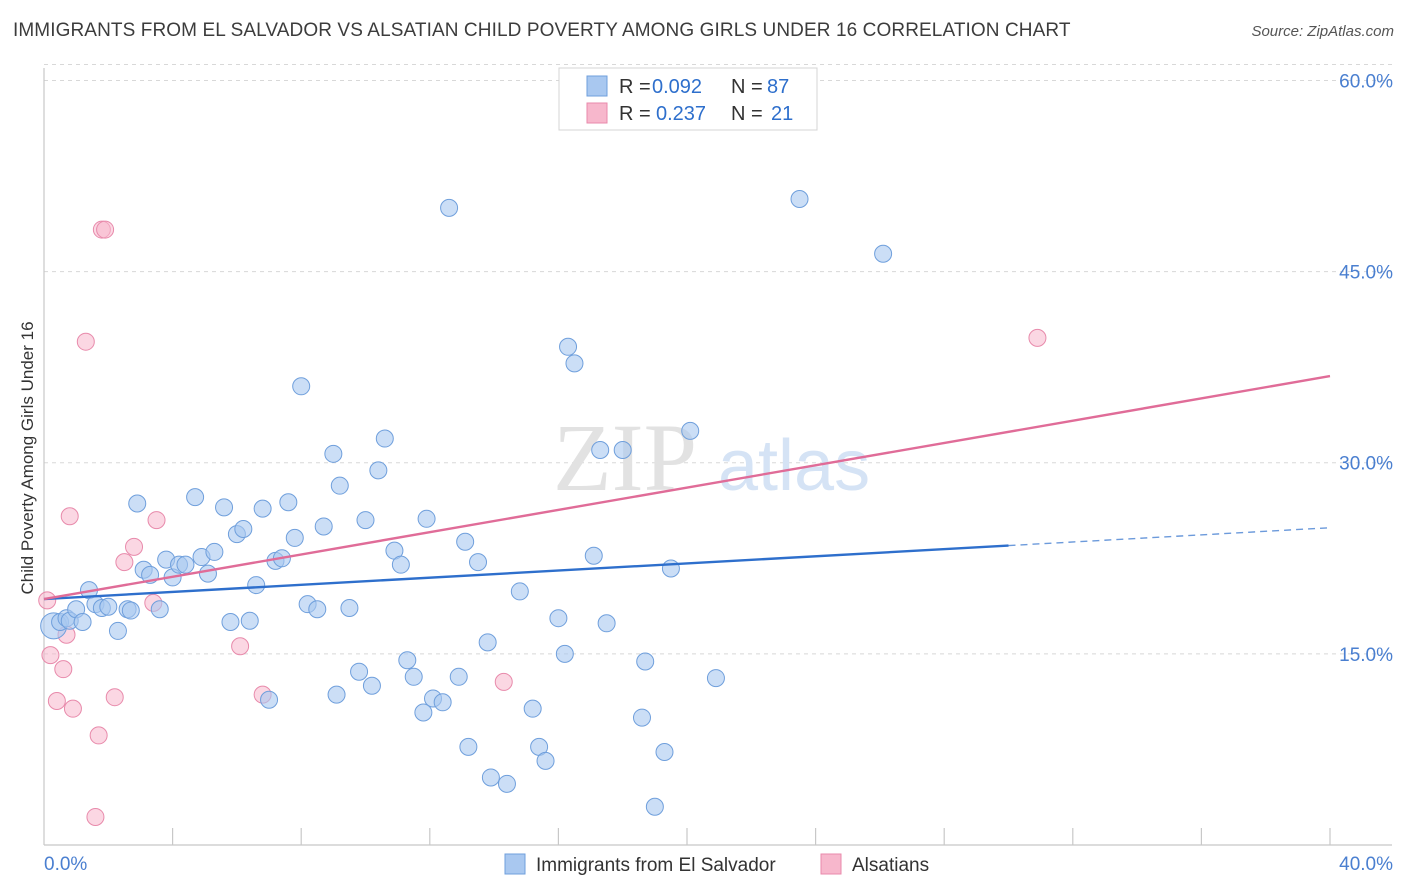 The height and width of the screenshot is (892, 1406). What do you see at coordinates (688, 99) in the screenshot?
I see `stats-box: R = 0.092 N = 87 R = 0.237 N = 21` at bounding box center [688, 99].